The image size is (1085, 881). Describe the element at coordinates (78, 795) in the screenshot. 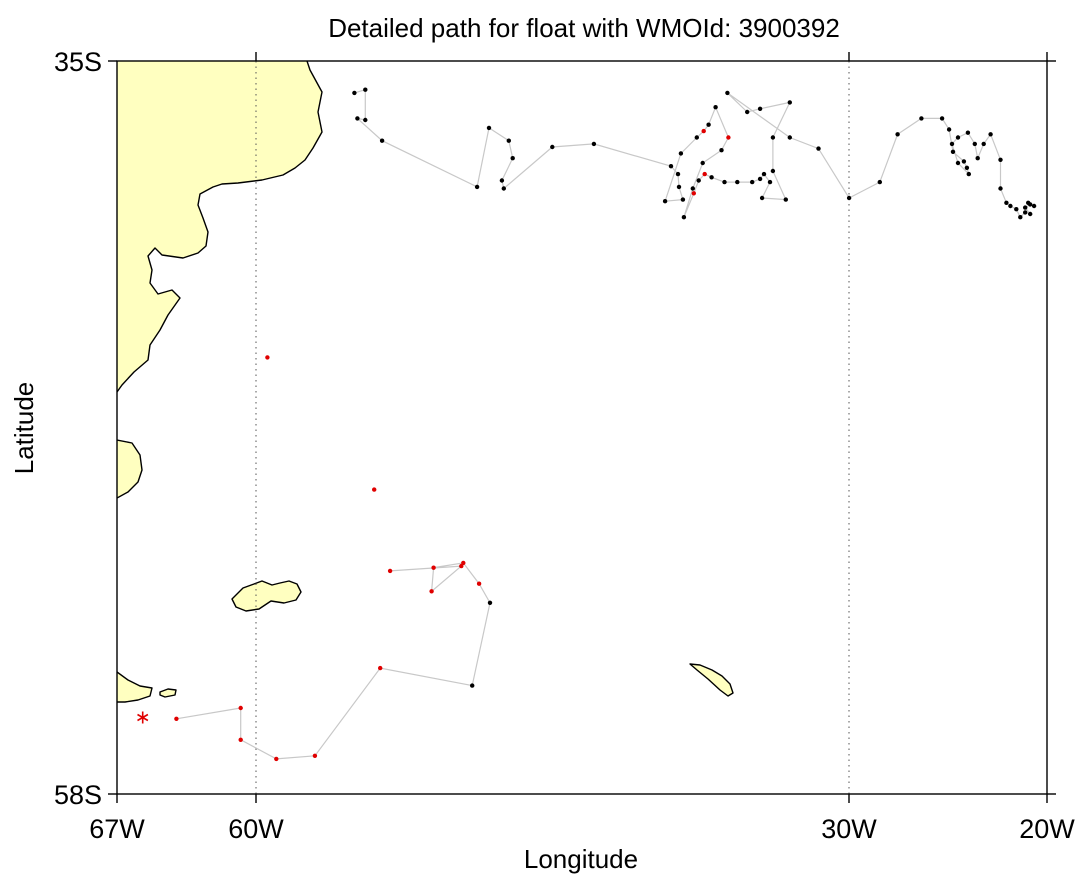

I see `y-tick-label-58s: 58S` at that location.